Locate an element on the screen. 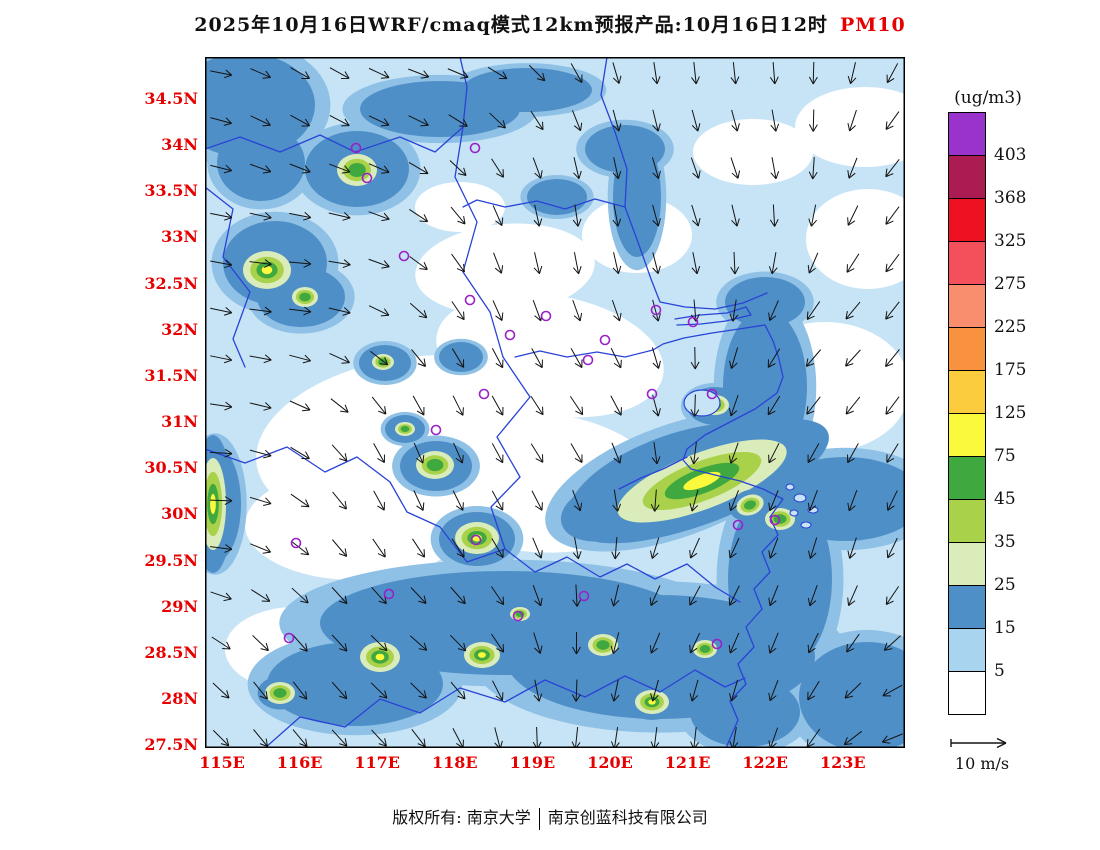  x-tick-label: 119E is located at coordinates (532, 762).